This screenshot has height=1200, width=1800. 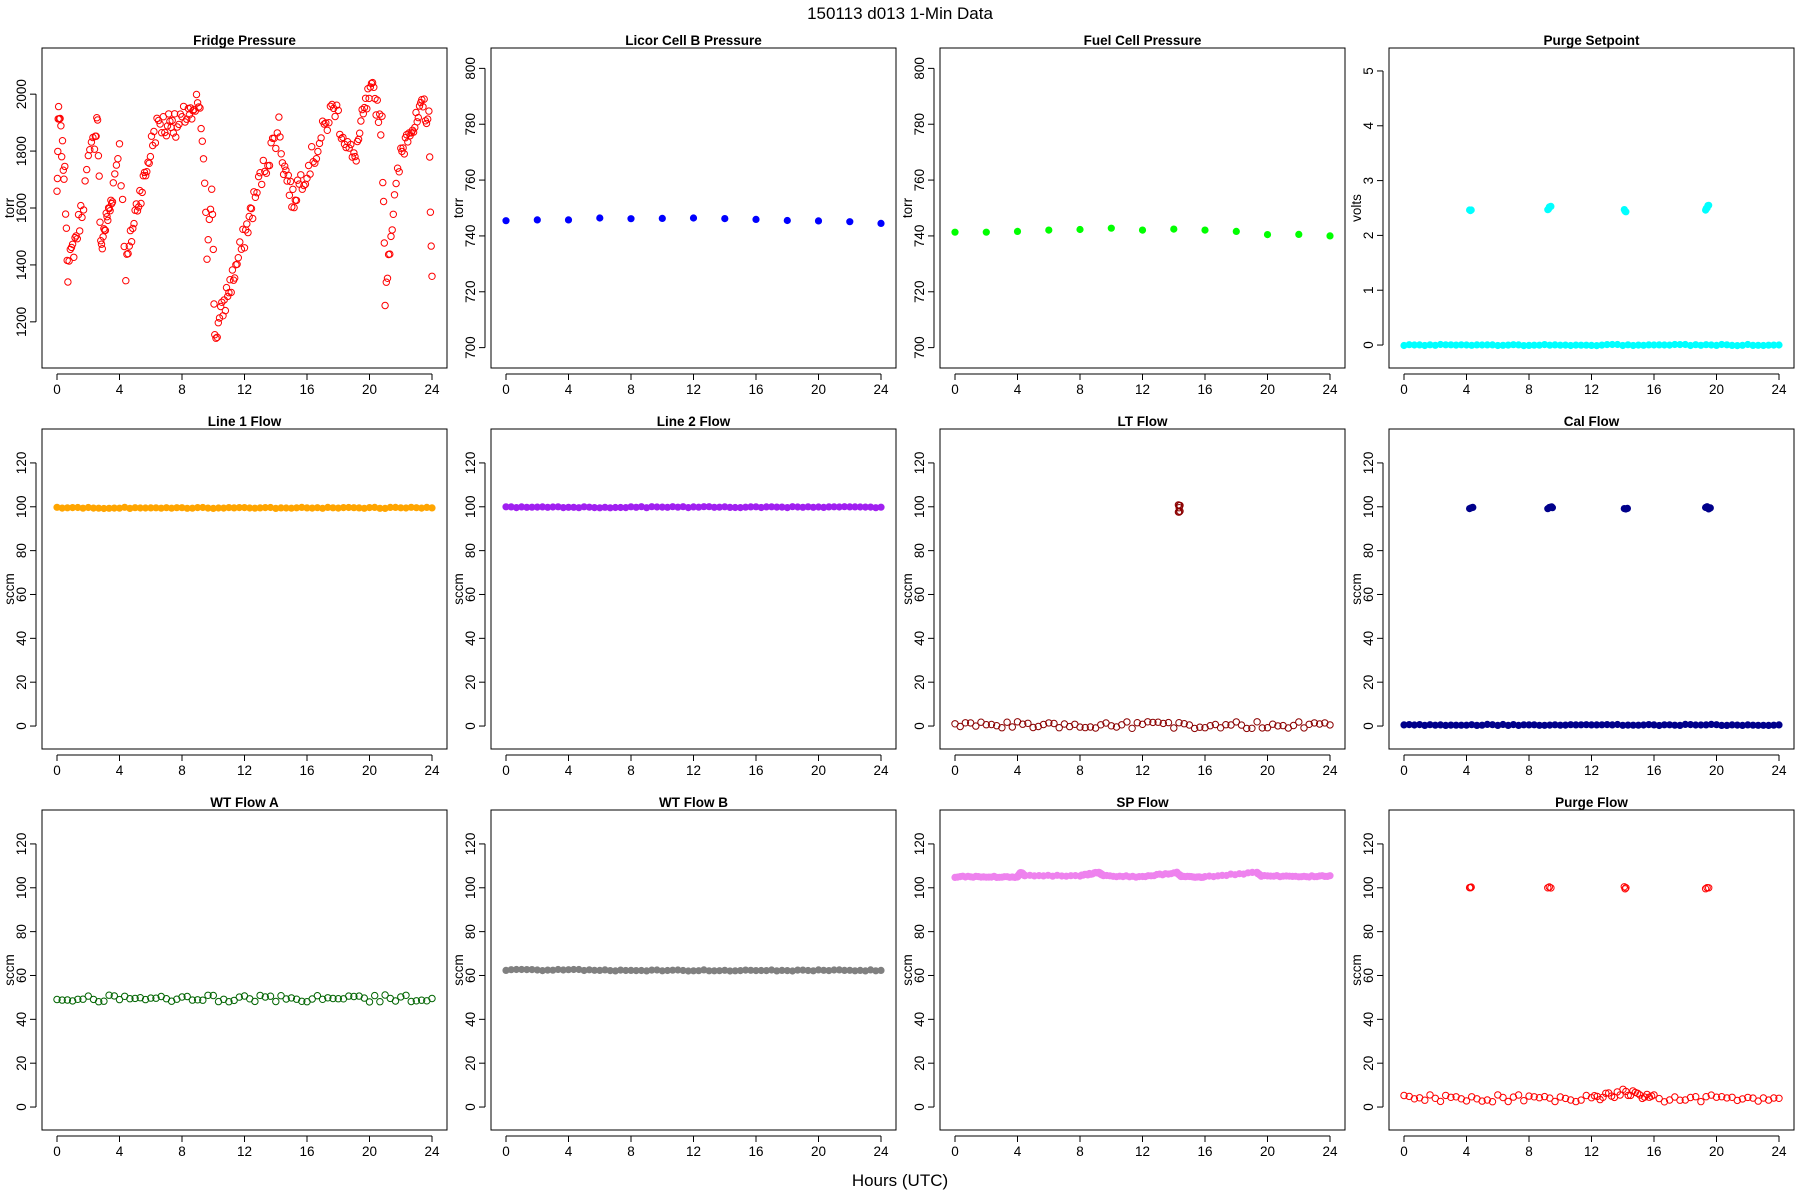 What do you see at coordinates (506, 770) in the screenshot?
I see `x-tick-label: 0` at bounding box center [506, 770].